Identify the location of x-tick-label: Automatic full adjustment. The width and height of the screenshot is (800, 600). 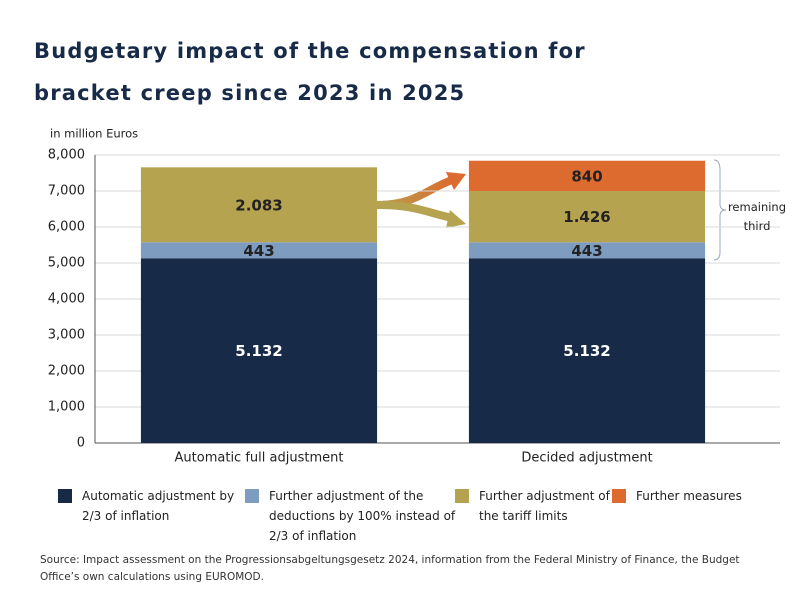
(259, 458).